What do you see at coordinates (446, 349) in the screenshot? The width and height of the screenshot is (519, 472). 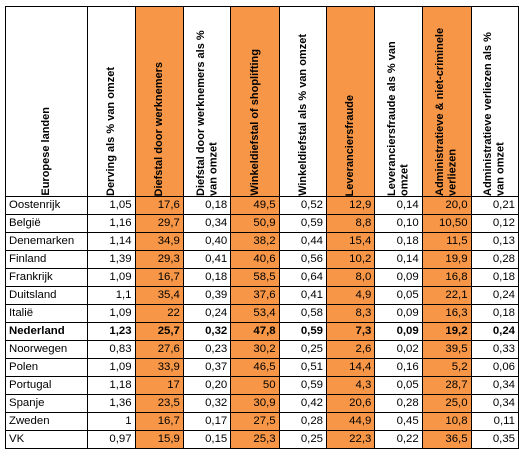 I see `value-cell: 39,5` at bounding box center [446, 349].